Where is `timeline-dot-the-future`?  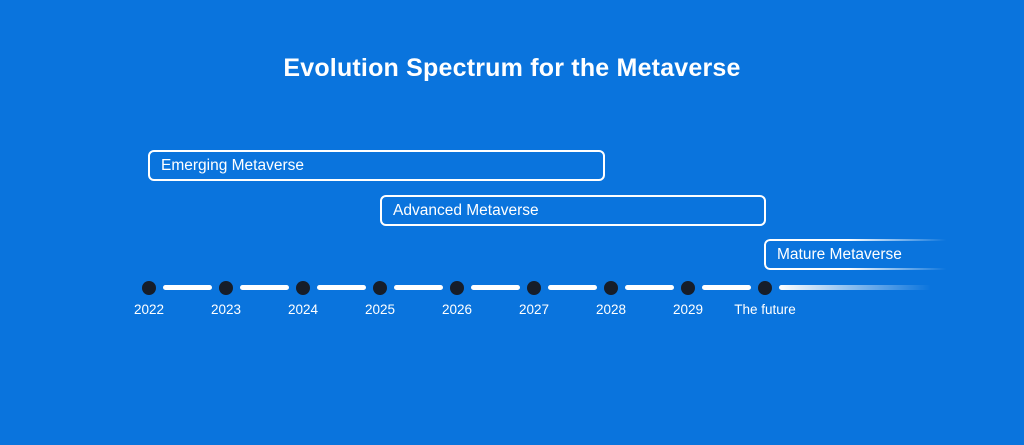 timeline-dot-the-future is located at coordinates (765, 288).